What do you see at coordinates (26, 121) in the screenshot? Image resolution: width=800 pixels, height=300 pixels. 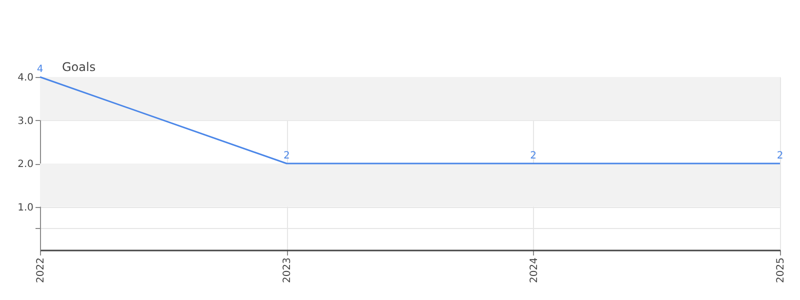 I see `y-tick-label: 3.0` at bounding box center [26, 121].